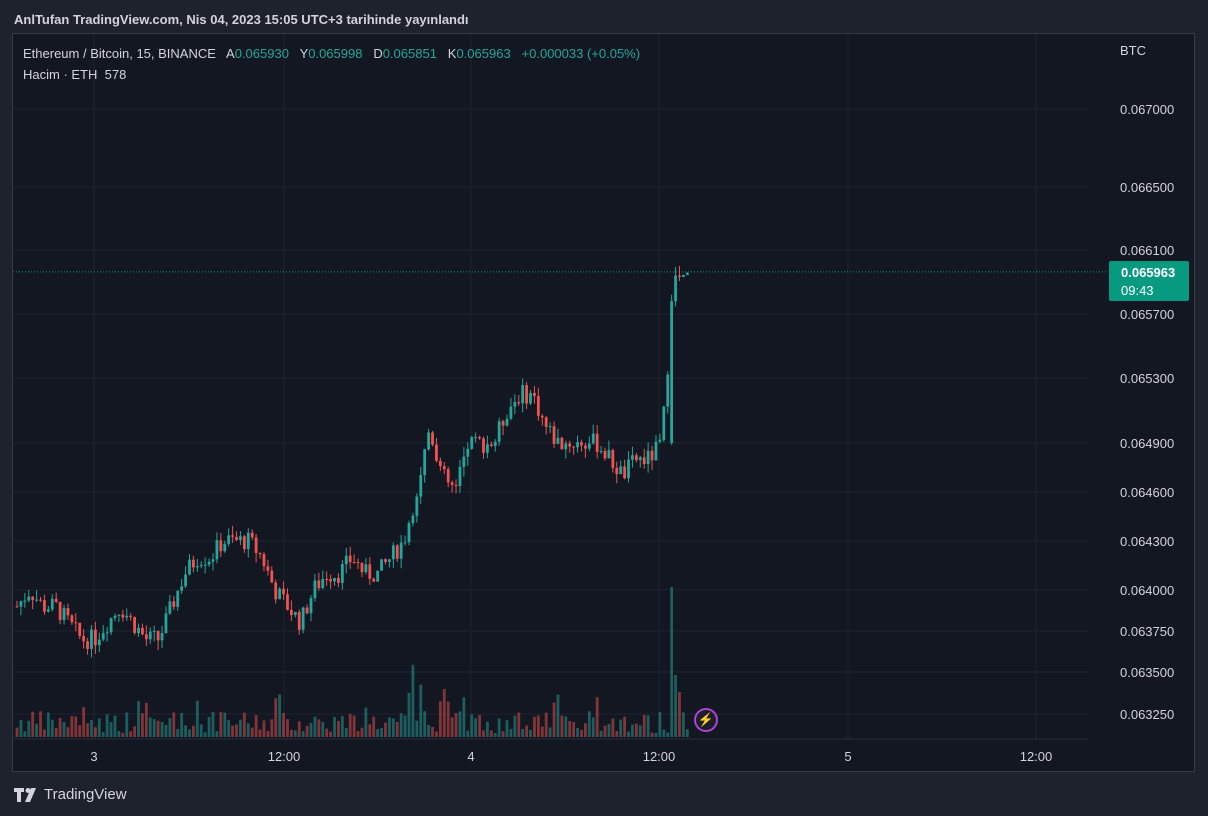  Describe the element at coordinates (1147, 443) in the screenshot. I see `price-tick-label: 0.064900` at that location.